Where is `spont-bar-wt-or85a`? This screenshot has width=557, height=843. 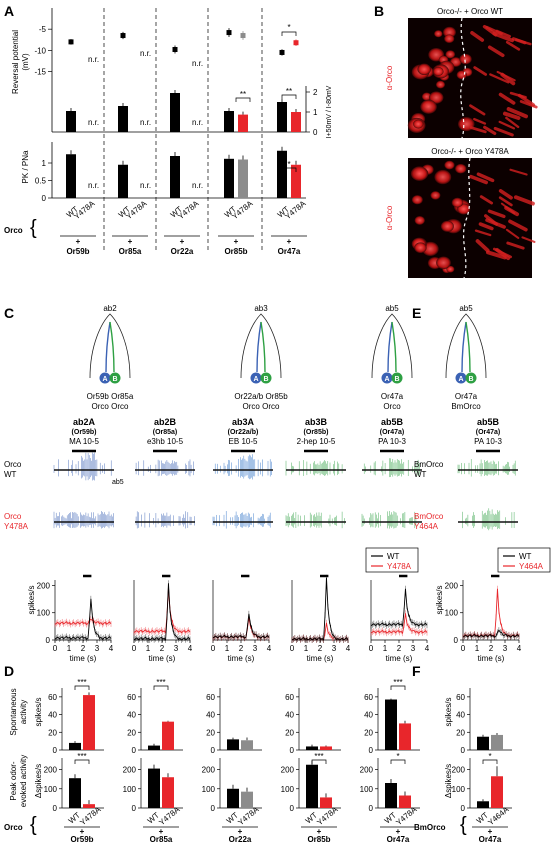
spont-bar-wt-or85a is located at coordinates (154, 747).